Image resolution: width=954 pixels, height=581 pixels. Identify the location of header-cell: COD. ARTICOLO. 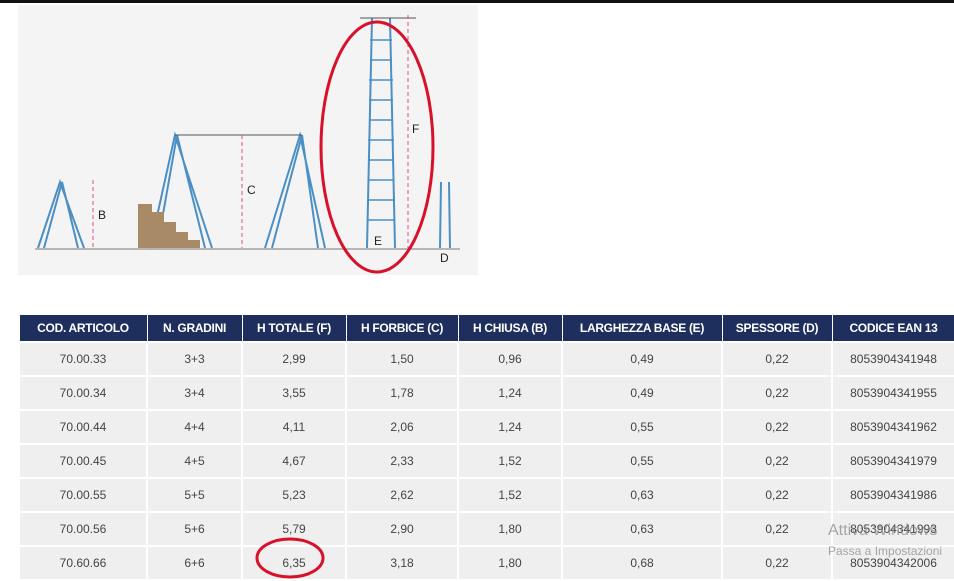
(83, 328).